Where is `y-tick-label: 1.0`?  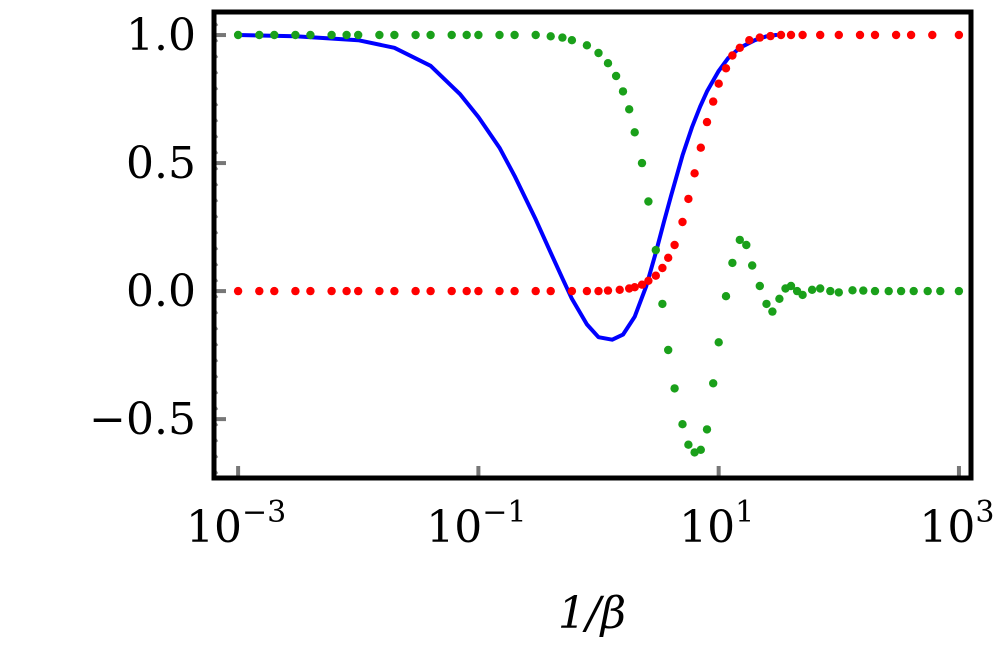 y-tick-label: 1.0 is located at coordinates (161, 35).